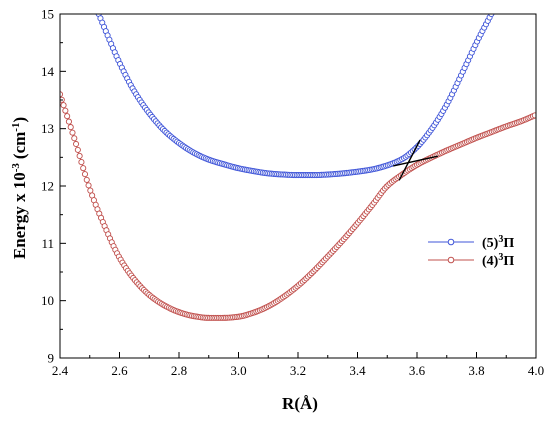 This screenshot has height=423, width=550. What do you see at coordinates (47, 300) in the screenshot?
I see `y-tick-label: 10` at bounding box center [47, 300].